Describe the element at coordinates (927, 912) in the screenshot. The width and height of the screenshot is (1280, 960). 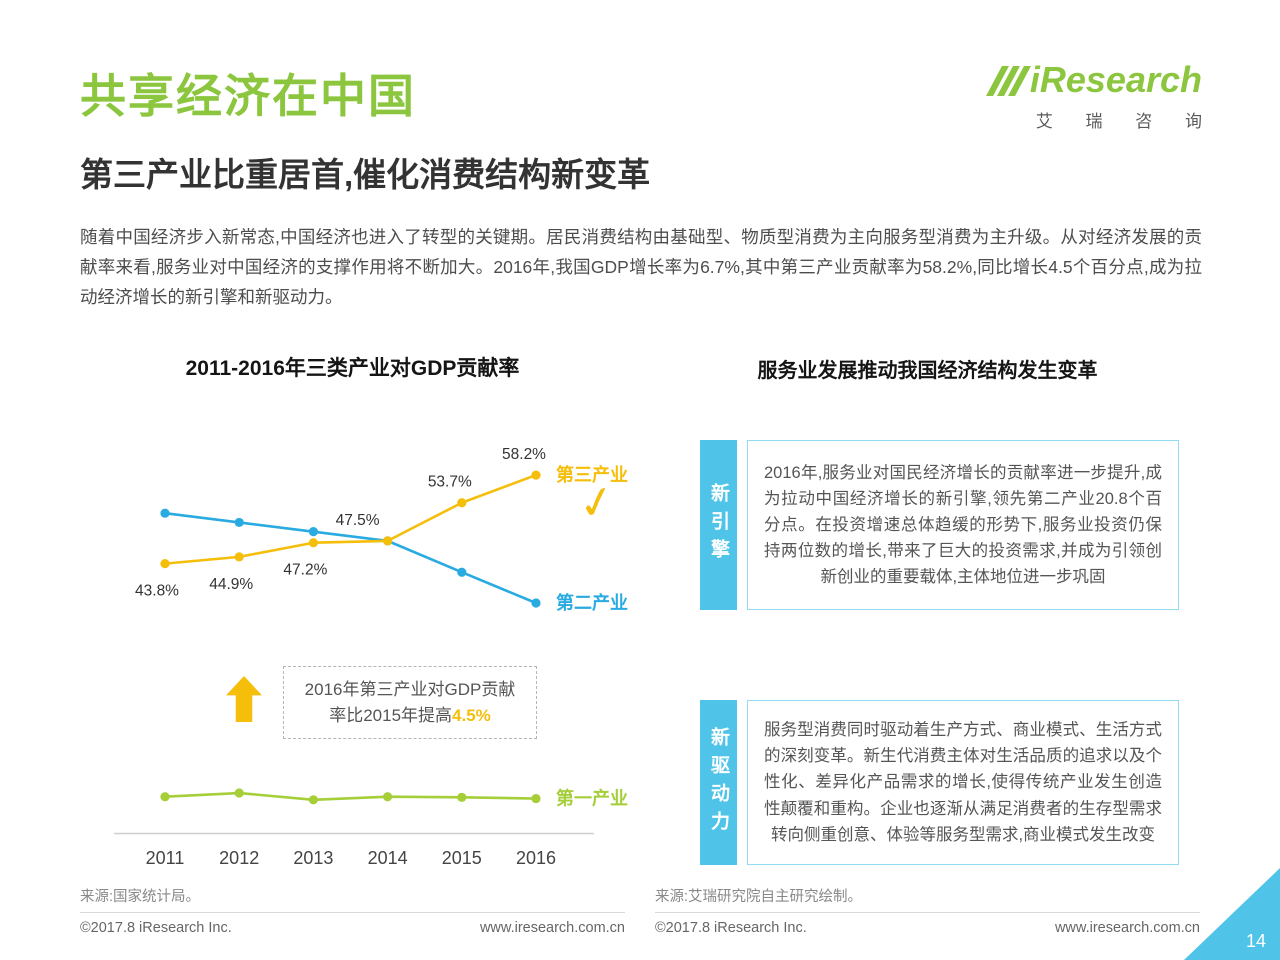
I see `footer-divider-right` at that location.